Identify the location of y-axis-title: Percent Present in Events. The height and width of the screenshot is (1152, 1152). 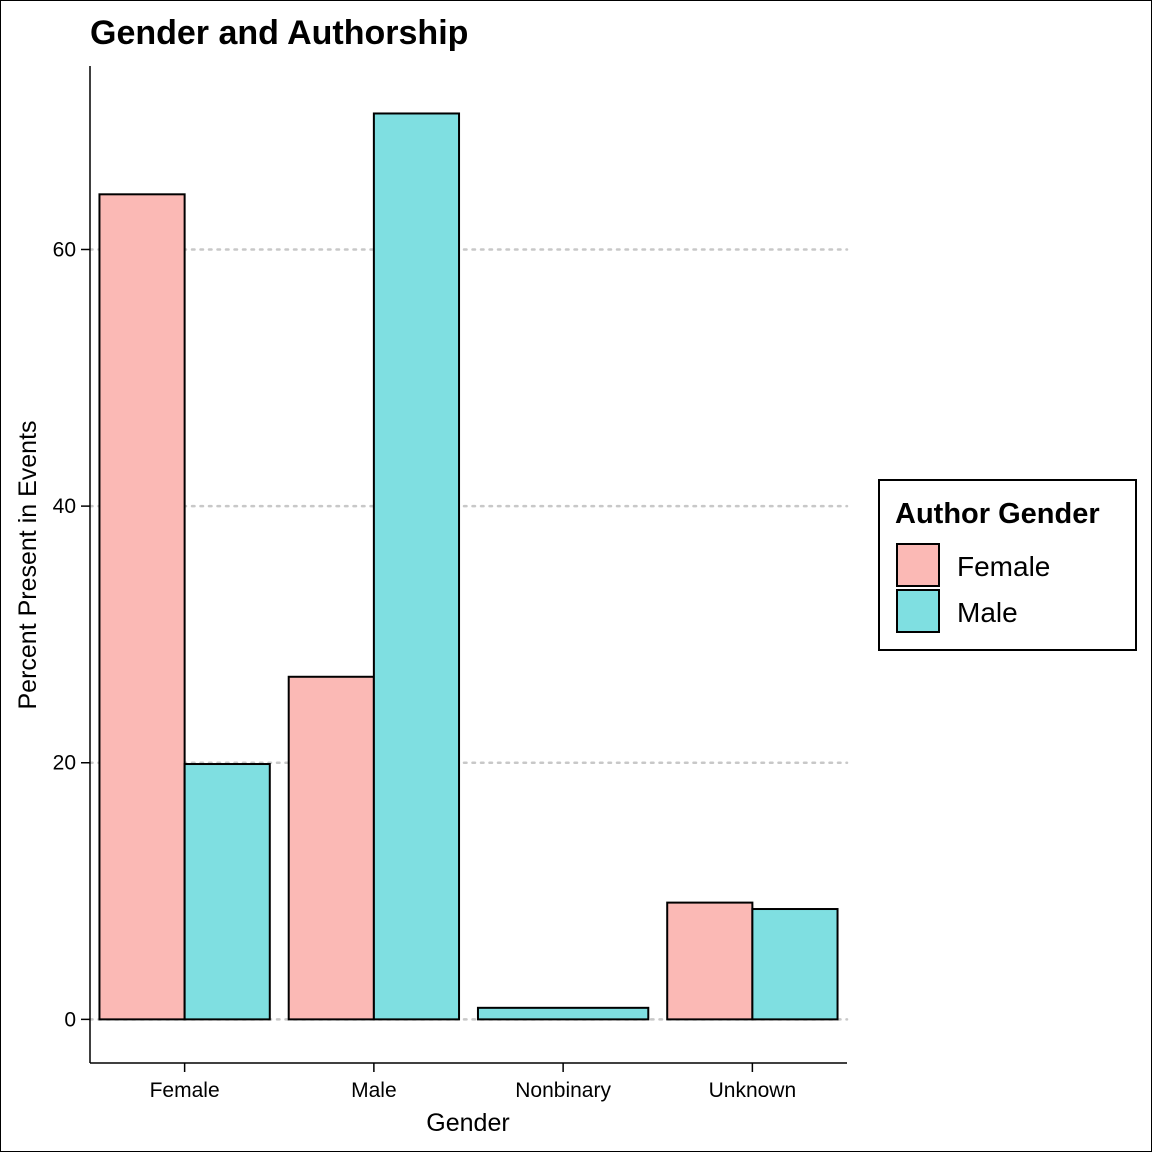
(28, 564).